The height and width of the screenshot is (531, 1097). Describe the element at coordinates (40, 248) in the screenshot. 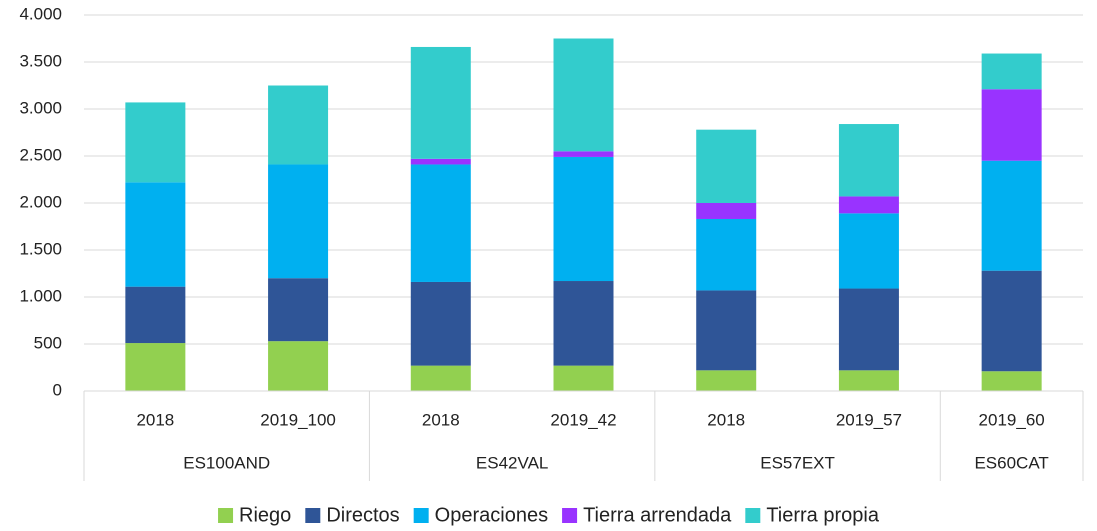

I see `y-tick-label: 1.500` at that location.